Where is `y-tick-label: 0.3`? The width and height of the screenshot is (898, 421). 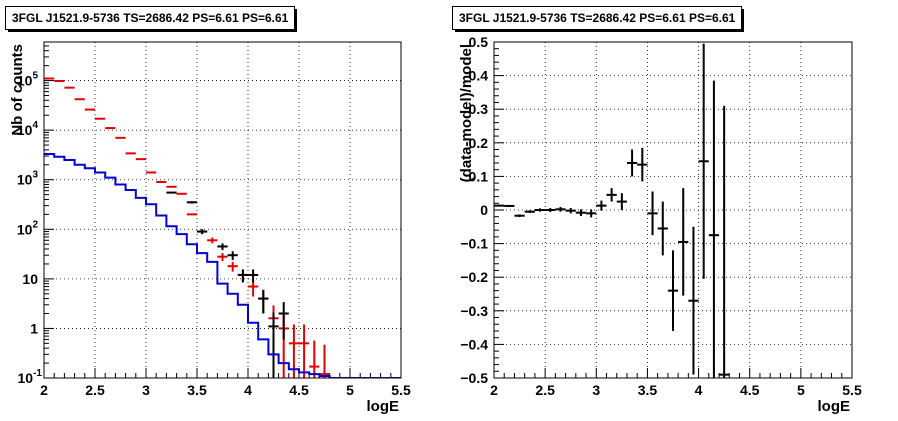 y-tick-label: 0.3 is located at coordinates (479, 109).